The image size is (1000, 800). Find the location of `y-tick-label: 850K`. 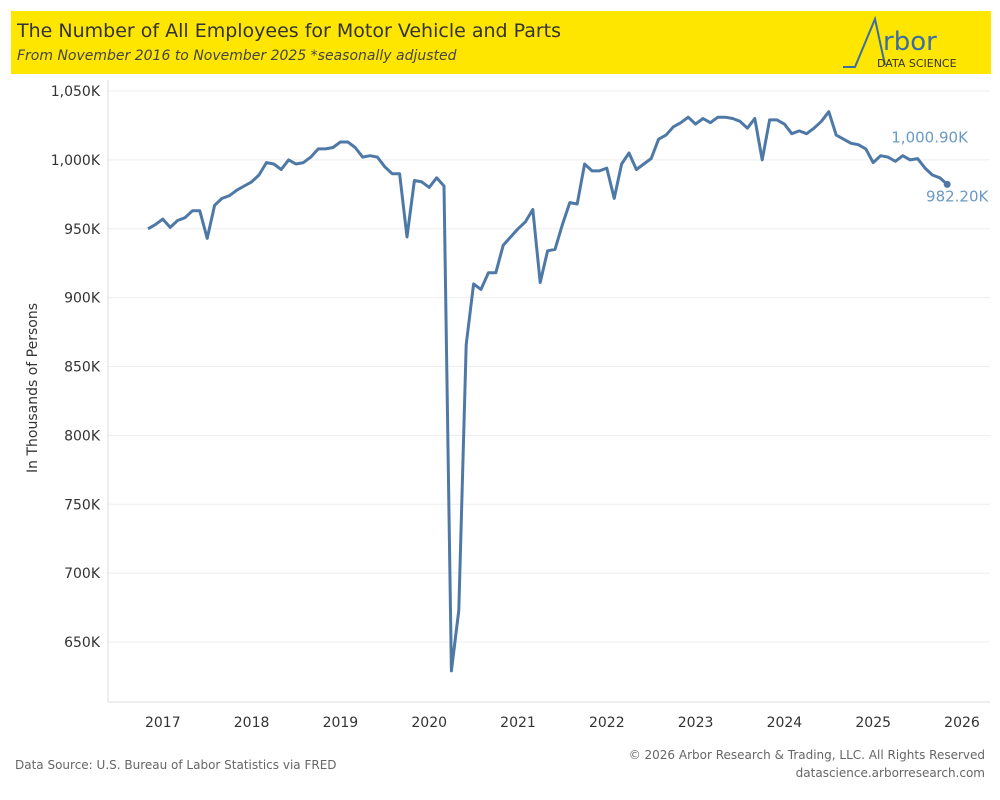

y-tick-label: 850K is located at coordinates (82, 368).